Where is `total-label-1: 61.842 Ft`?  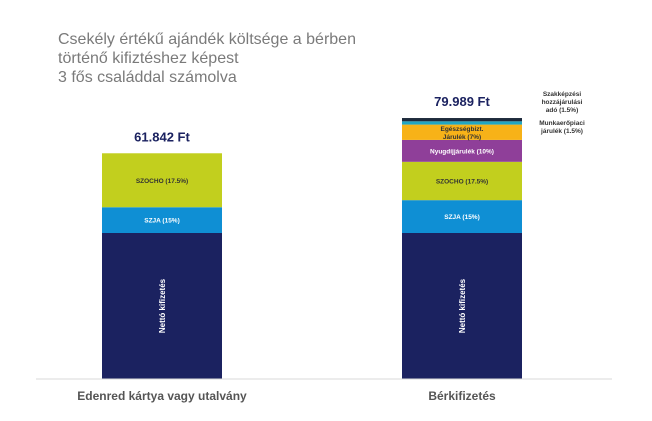
total-label-1: 61.842 Ft is located at coordinates (162, 136).